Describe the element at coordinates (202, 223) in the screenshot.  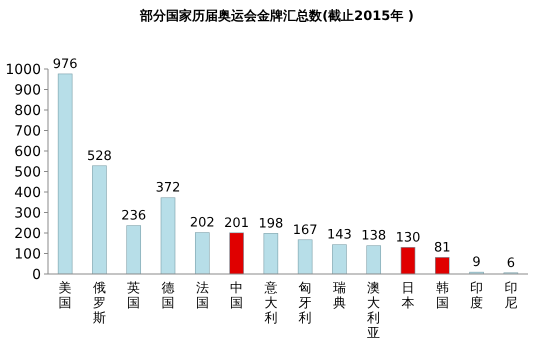
I see `data-label: 202` at that location.